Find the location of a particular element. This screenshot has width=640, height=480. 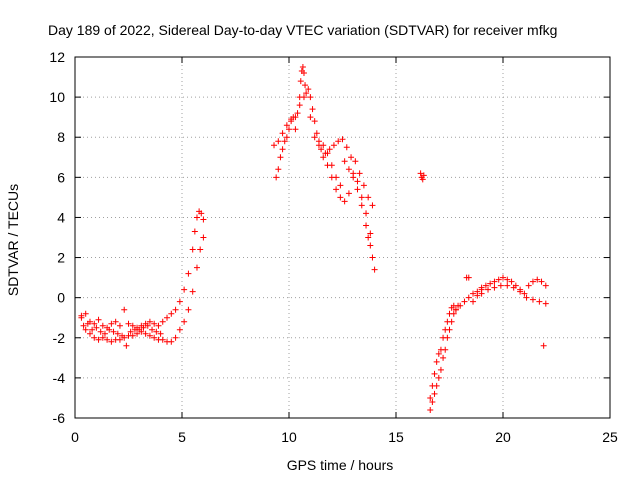

series-segment-1-upper is located at coordinates (142, 269).